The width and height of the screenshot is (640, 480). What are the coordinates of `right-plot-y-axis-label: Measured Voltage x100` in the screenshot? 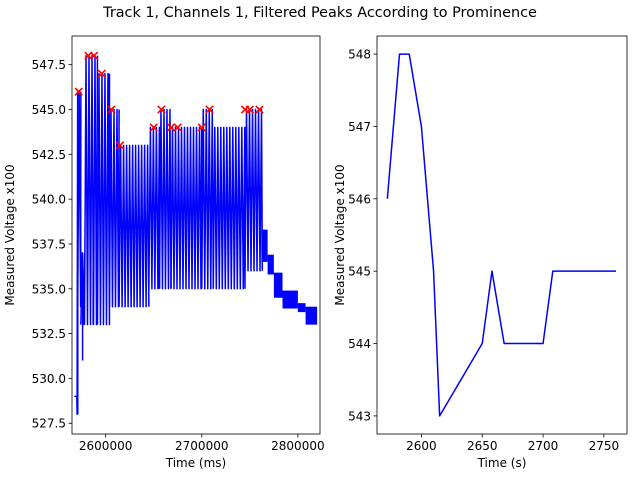 It's located at (340, 234).